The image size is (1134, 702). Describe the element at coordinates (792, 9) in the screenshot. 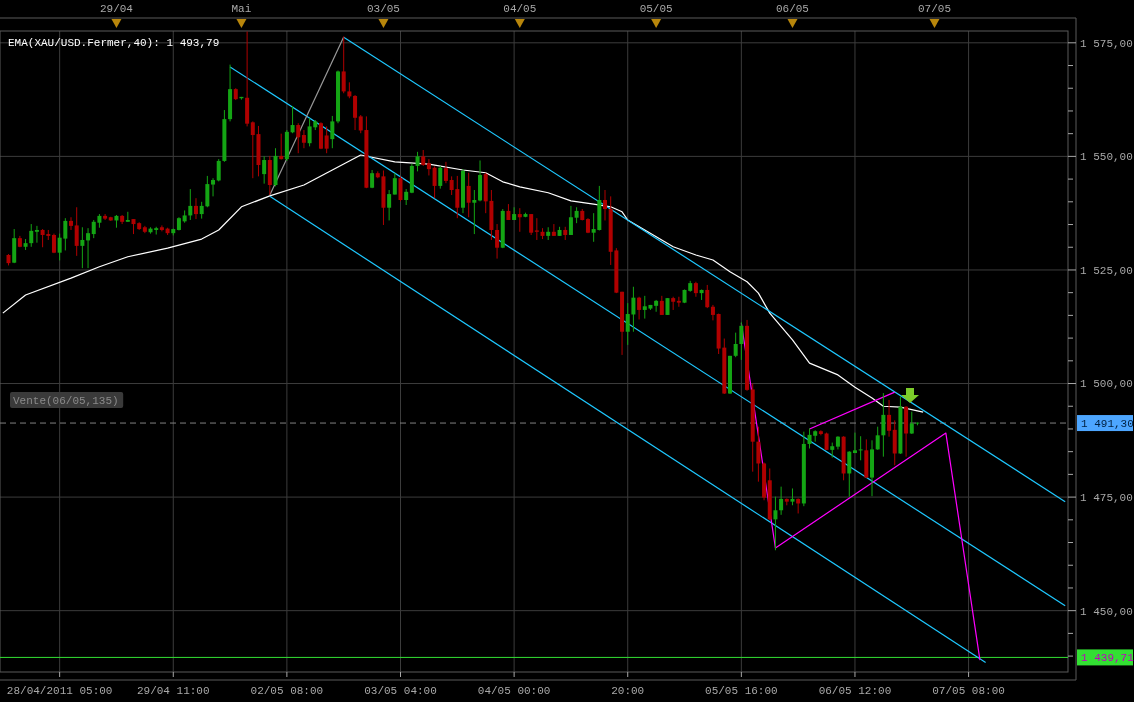

I see `text: 06/05` at that location.